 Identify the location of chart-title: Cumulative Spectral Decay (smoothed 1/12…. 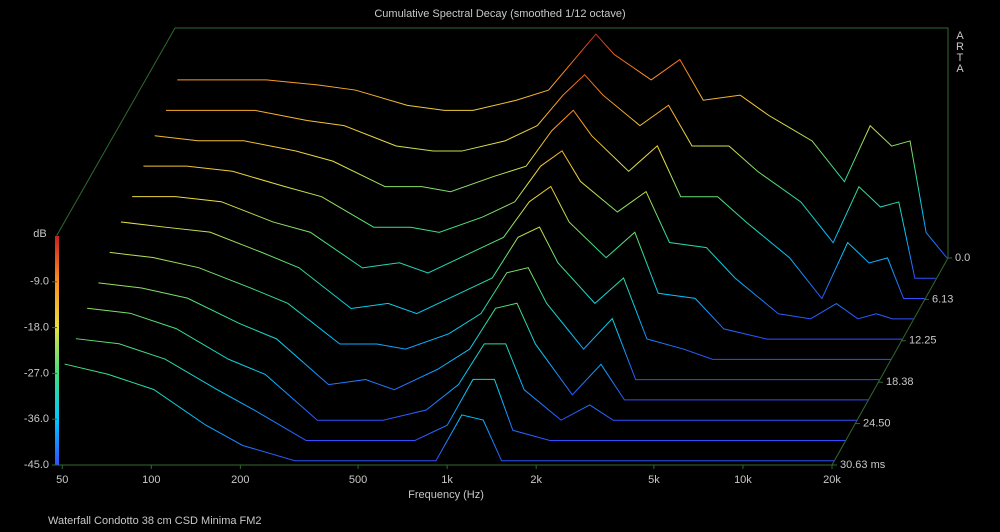
(499, 14).